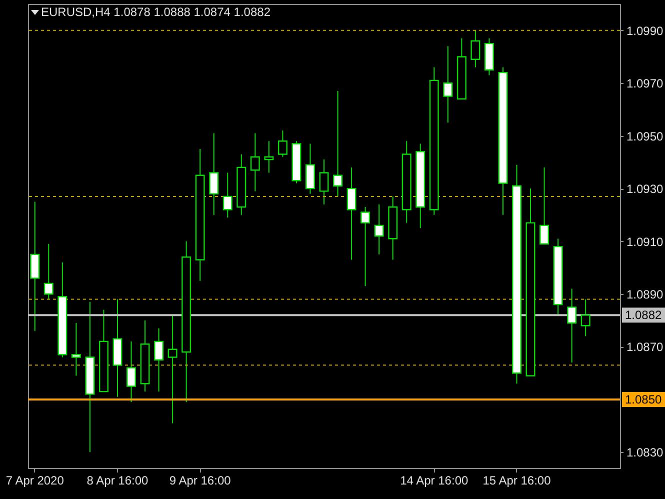  What do you see at coordinates (645, 241) in the screenshot?
I see `y-tick-label: 1.0910` at bounding box center [645, 241].